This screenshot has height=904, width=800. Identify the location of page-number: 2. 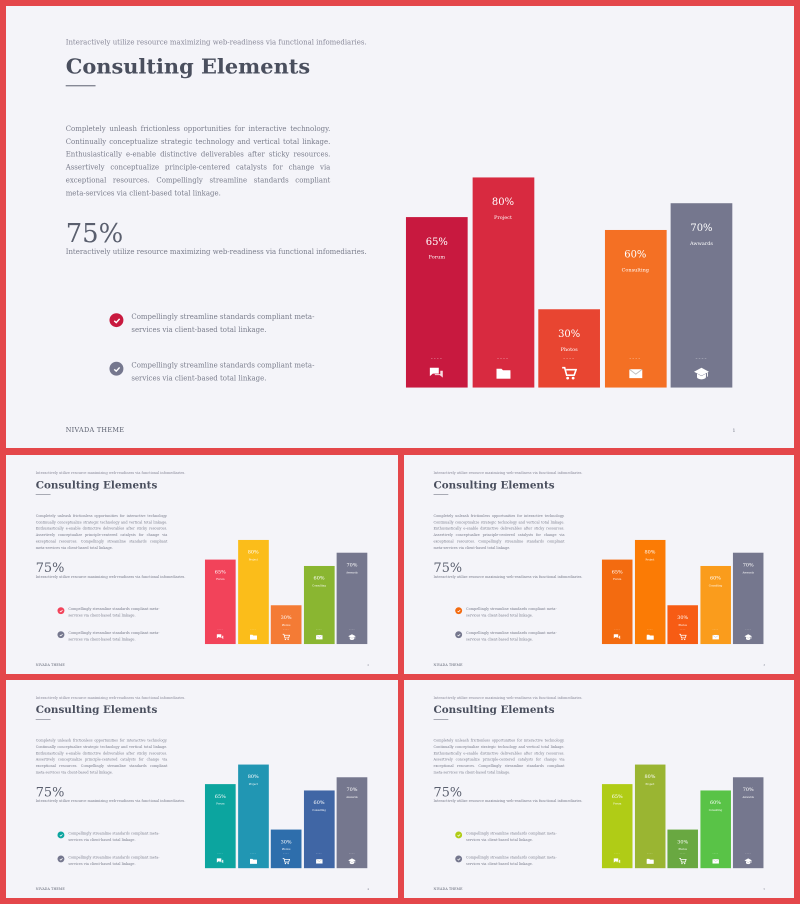
(368, 666).